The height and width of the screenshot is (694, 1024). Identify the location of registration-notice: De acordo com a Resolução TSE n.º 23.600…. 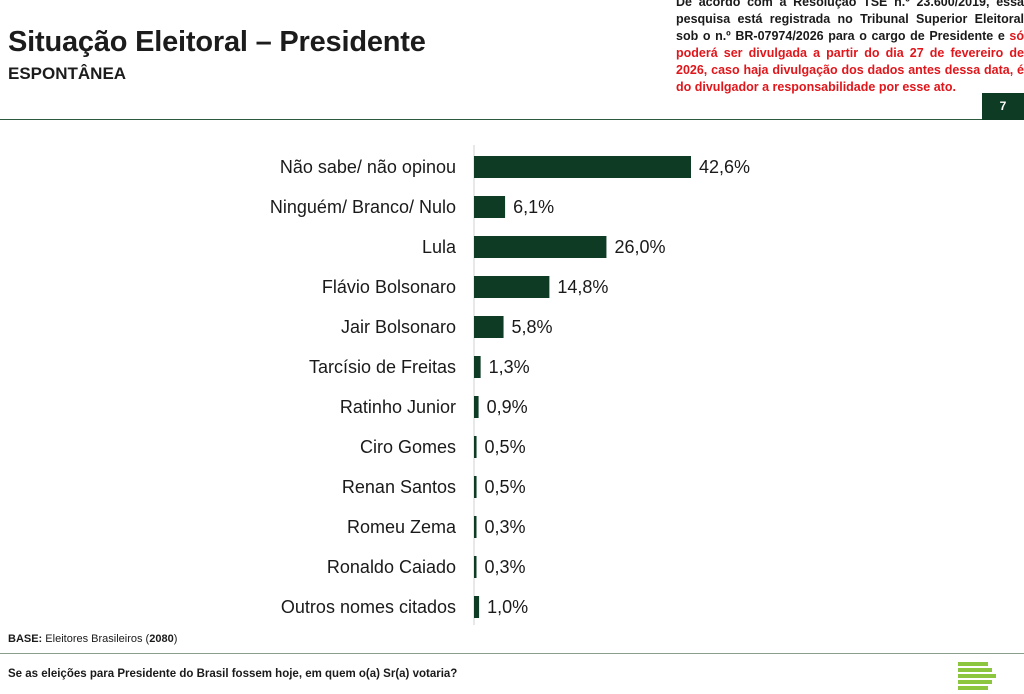
(850, 48).